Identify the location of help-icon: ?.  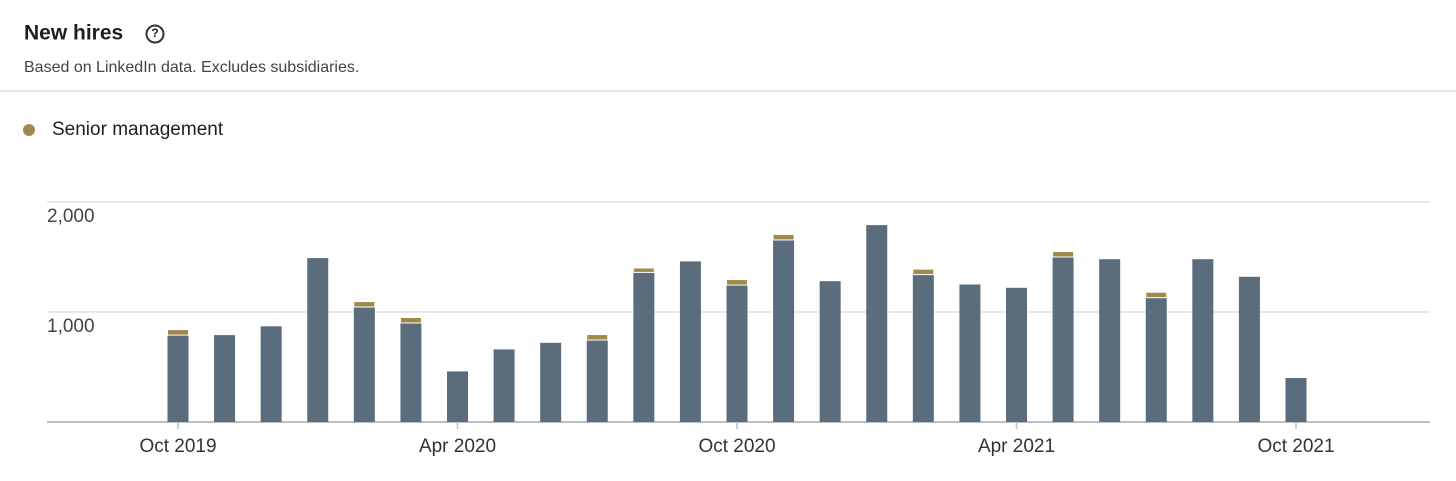
(155, 34).